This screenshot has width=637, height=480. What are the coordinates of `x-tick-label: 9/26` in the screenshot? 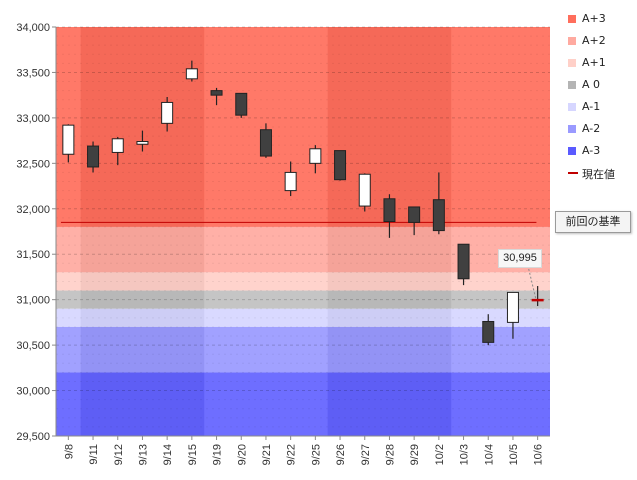 It's located at (341, 454).